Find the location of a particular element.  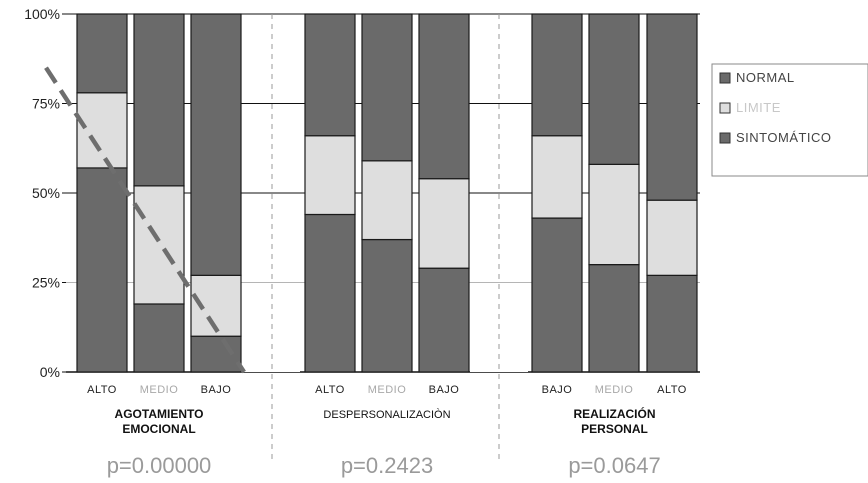

y-tick-label: 75% is located at coordinates (46, 104).